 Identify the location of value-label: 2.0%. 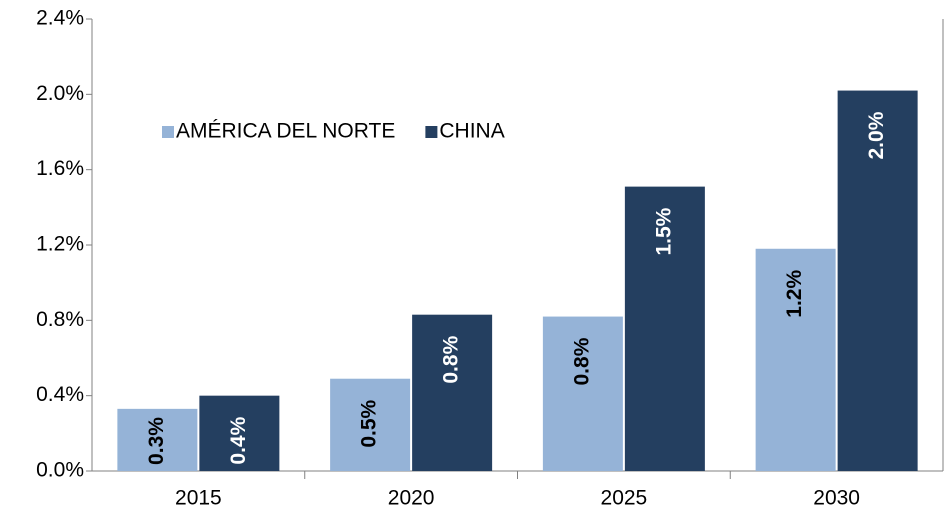
(876, 135).